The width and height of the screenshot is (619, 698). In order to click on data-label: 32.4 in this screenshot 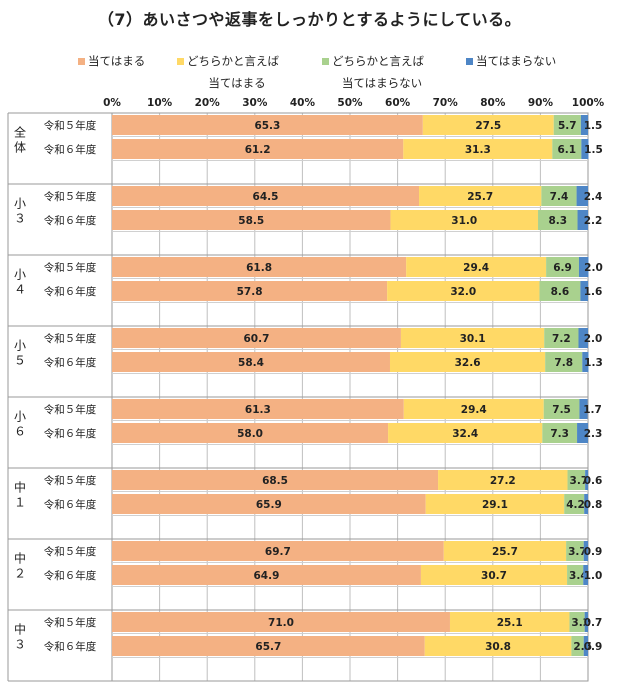, I will do `click(465, 434)`.